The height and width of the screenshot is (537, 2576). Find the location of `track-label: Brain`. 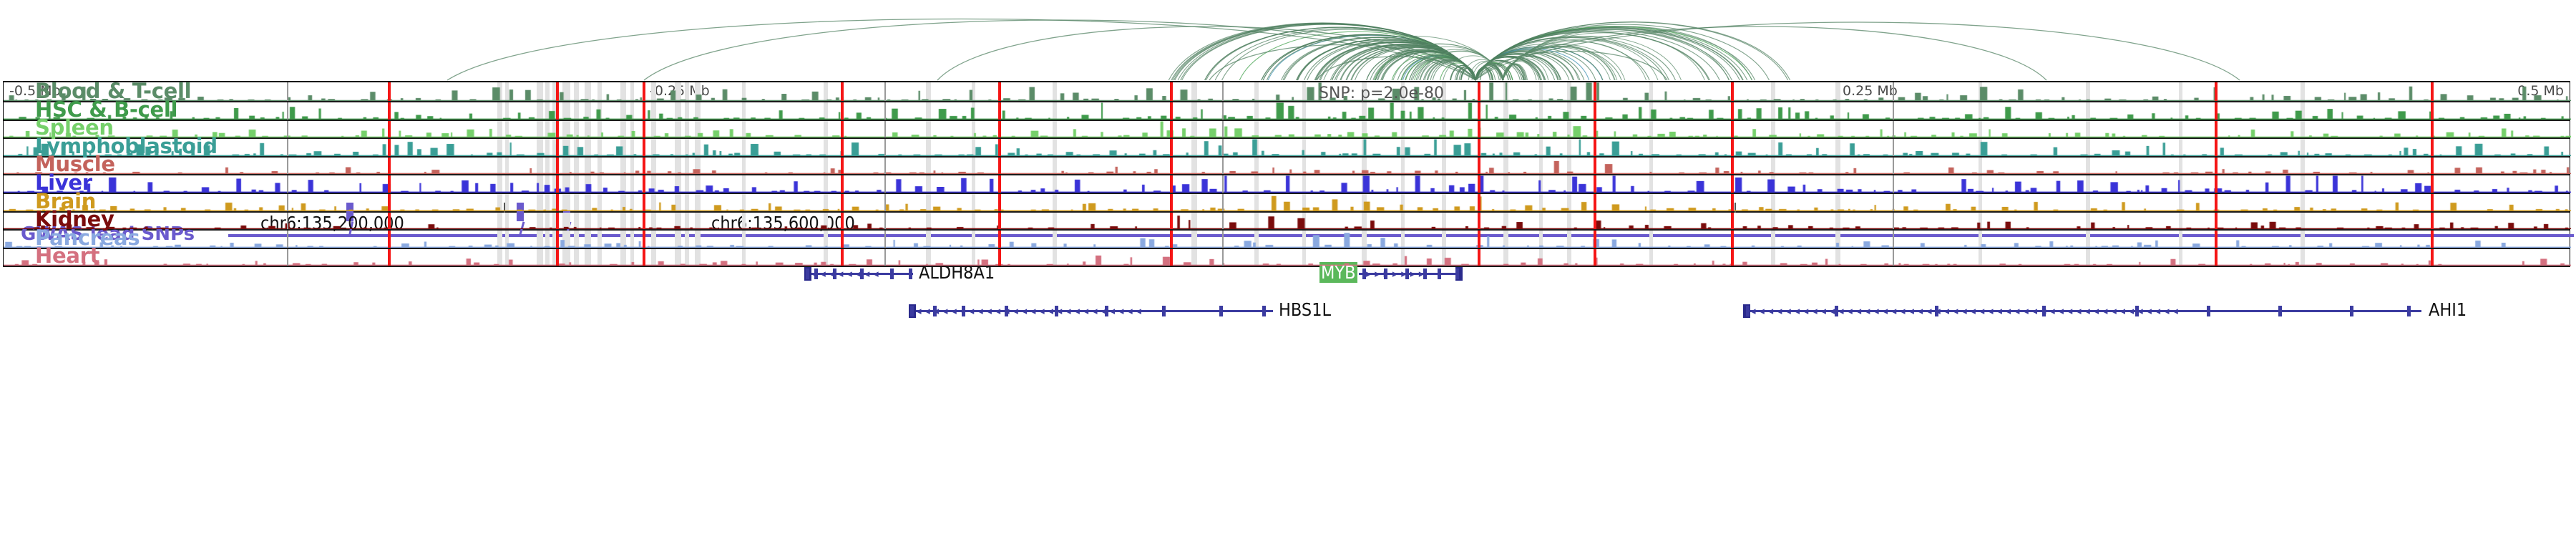

track-label: Brain is located at coordinates (66, 200).